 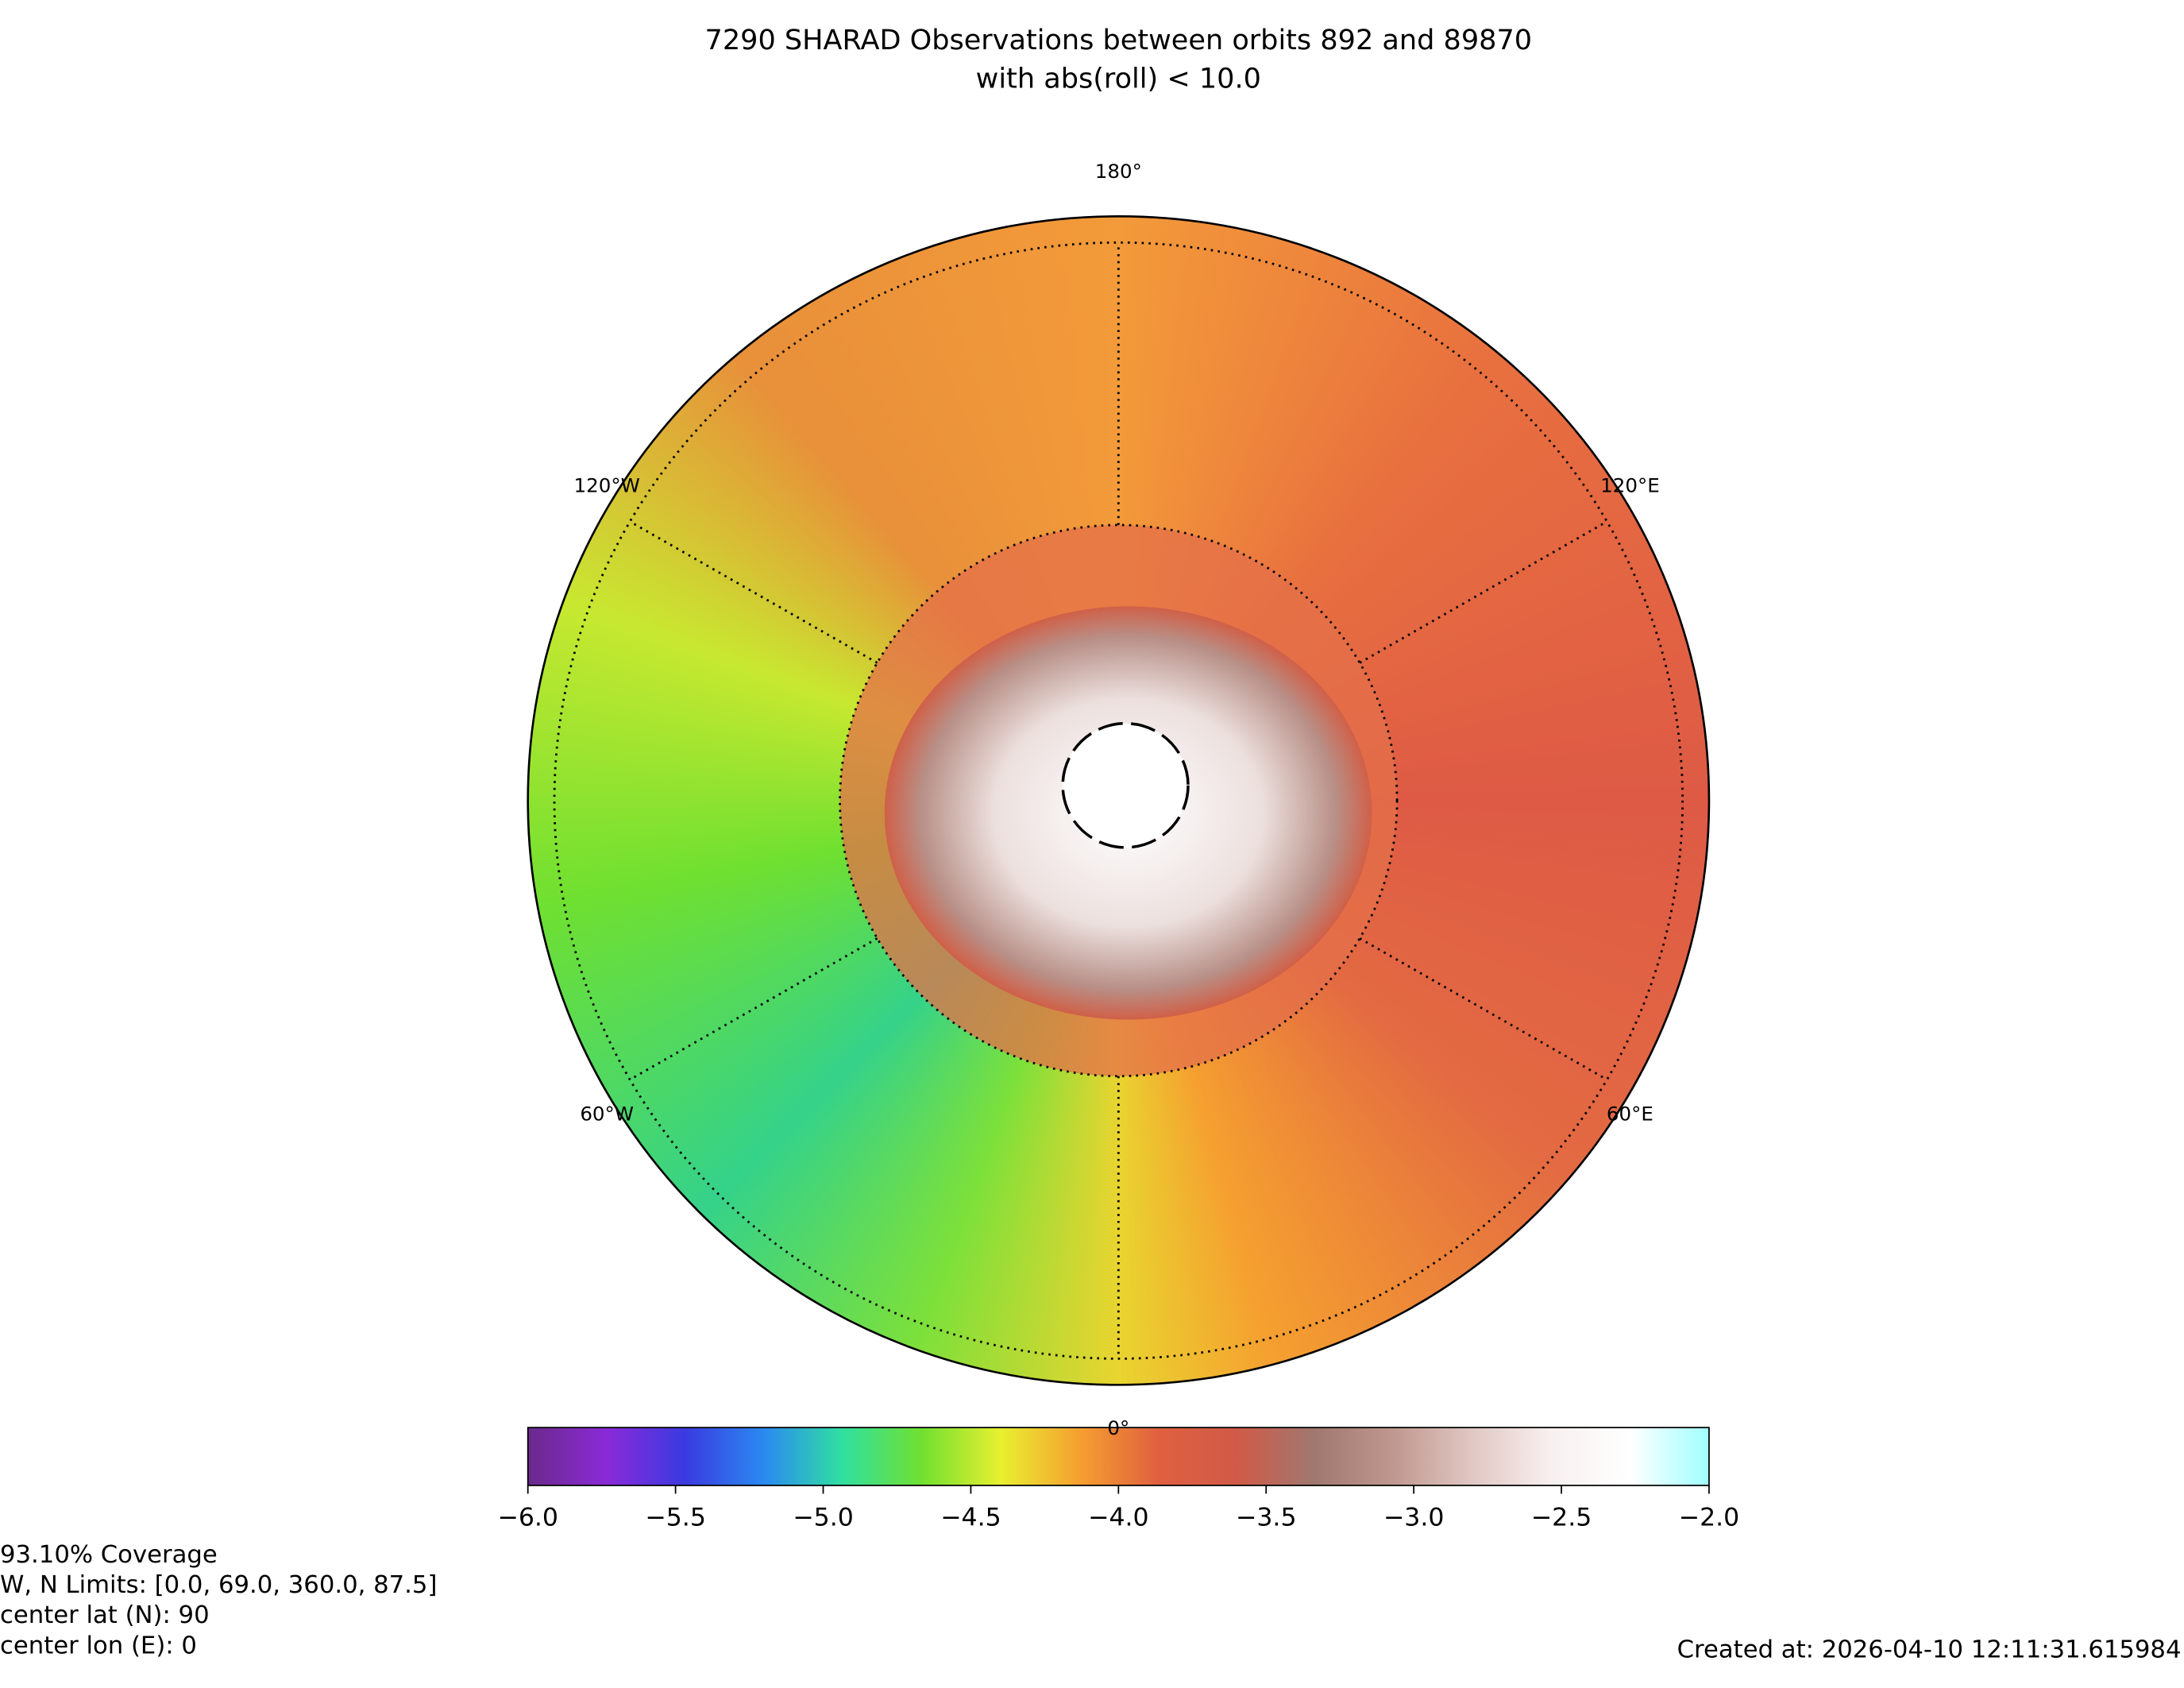 What do you see at coordinates (1630, 1113) in the screenshot?
I see `meridian-label: 60°E` at bounding box center [1630, 1113].